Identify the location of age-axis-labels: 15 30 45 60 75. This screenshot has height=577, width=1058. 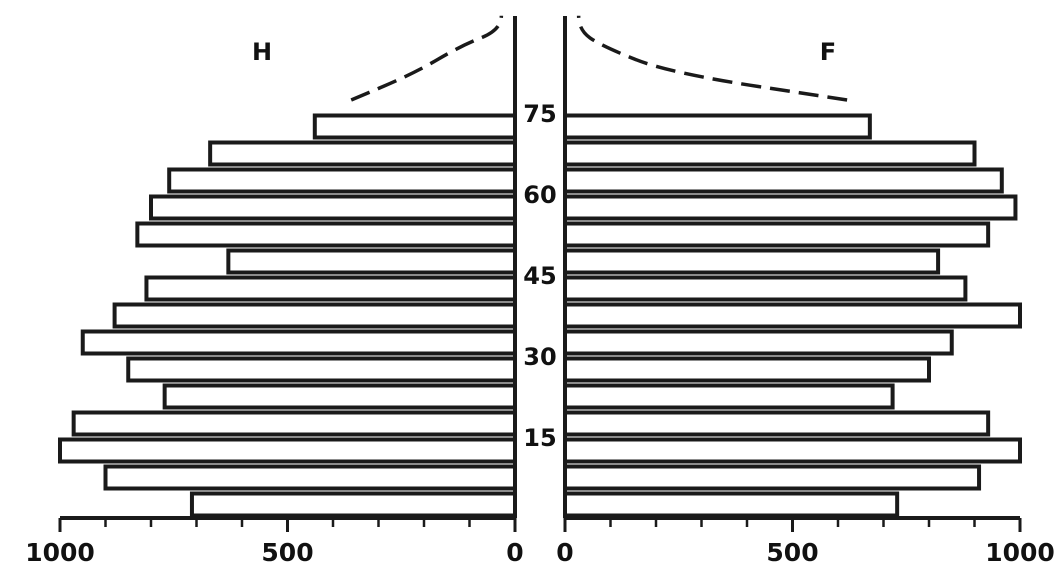
(539, 276).